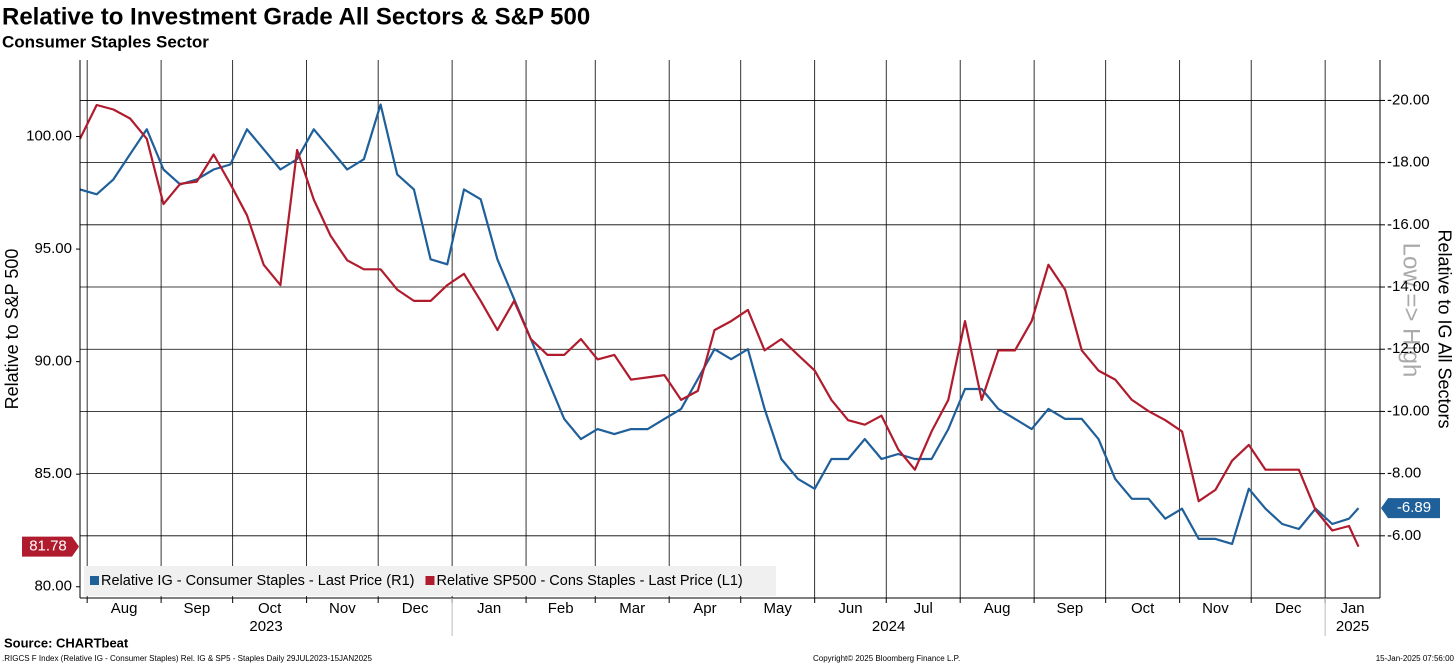 This screenshot has height=670, width=1456. Describe the element at coordinates (1408, 224) in the screenshot. I see `y2-tick-label: -16.00` at that location.